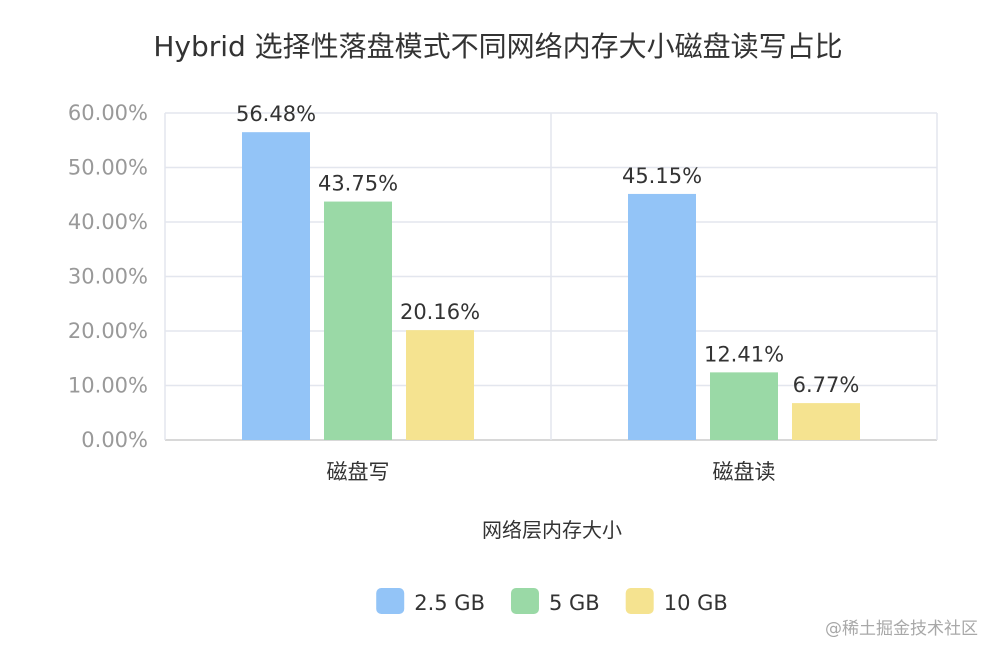 The width and height of the screenshot is (996, 656). I want to click on data-label: 12.41%, so click(744, 354).